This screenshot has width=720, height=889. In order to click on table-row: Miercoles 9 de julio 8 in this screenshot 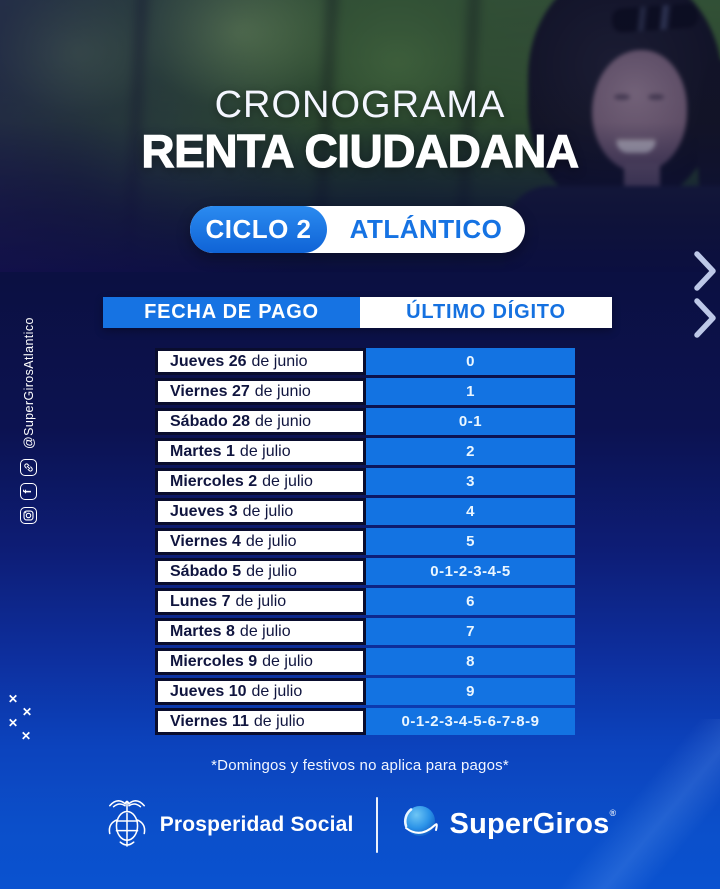, I will do `click(365, 661)`.